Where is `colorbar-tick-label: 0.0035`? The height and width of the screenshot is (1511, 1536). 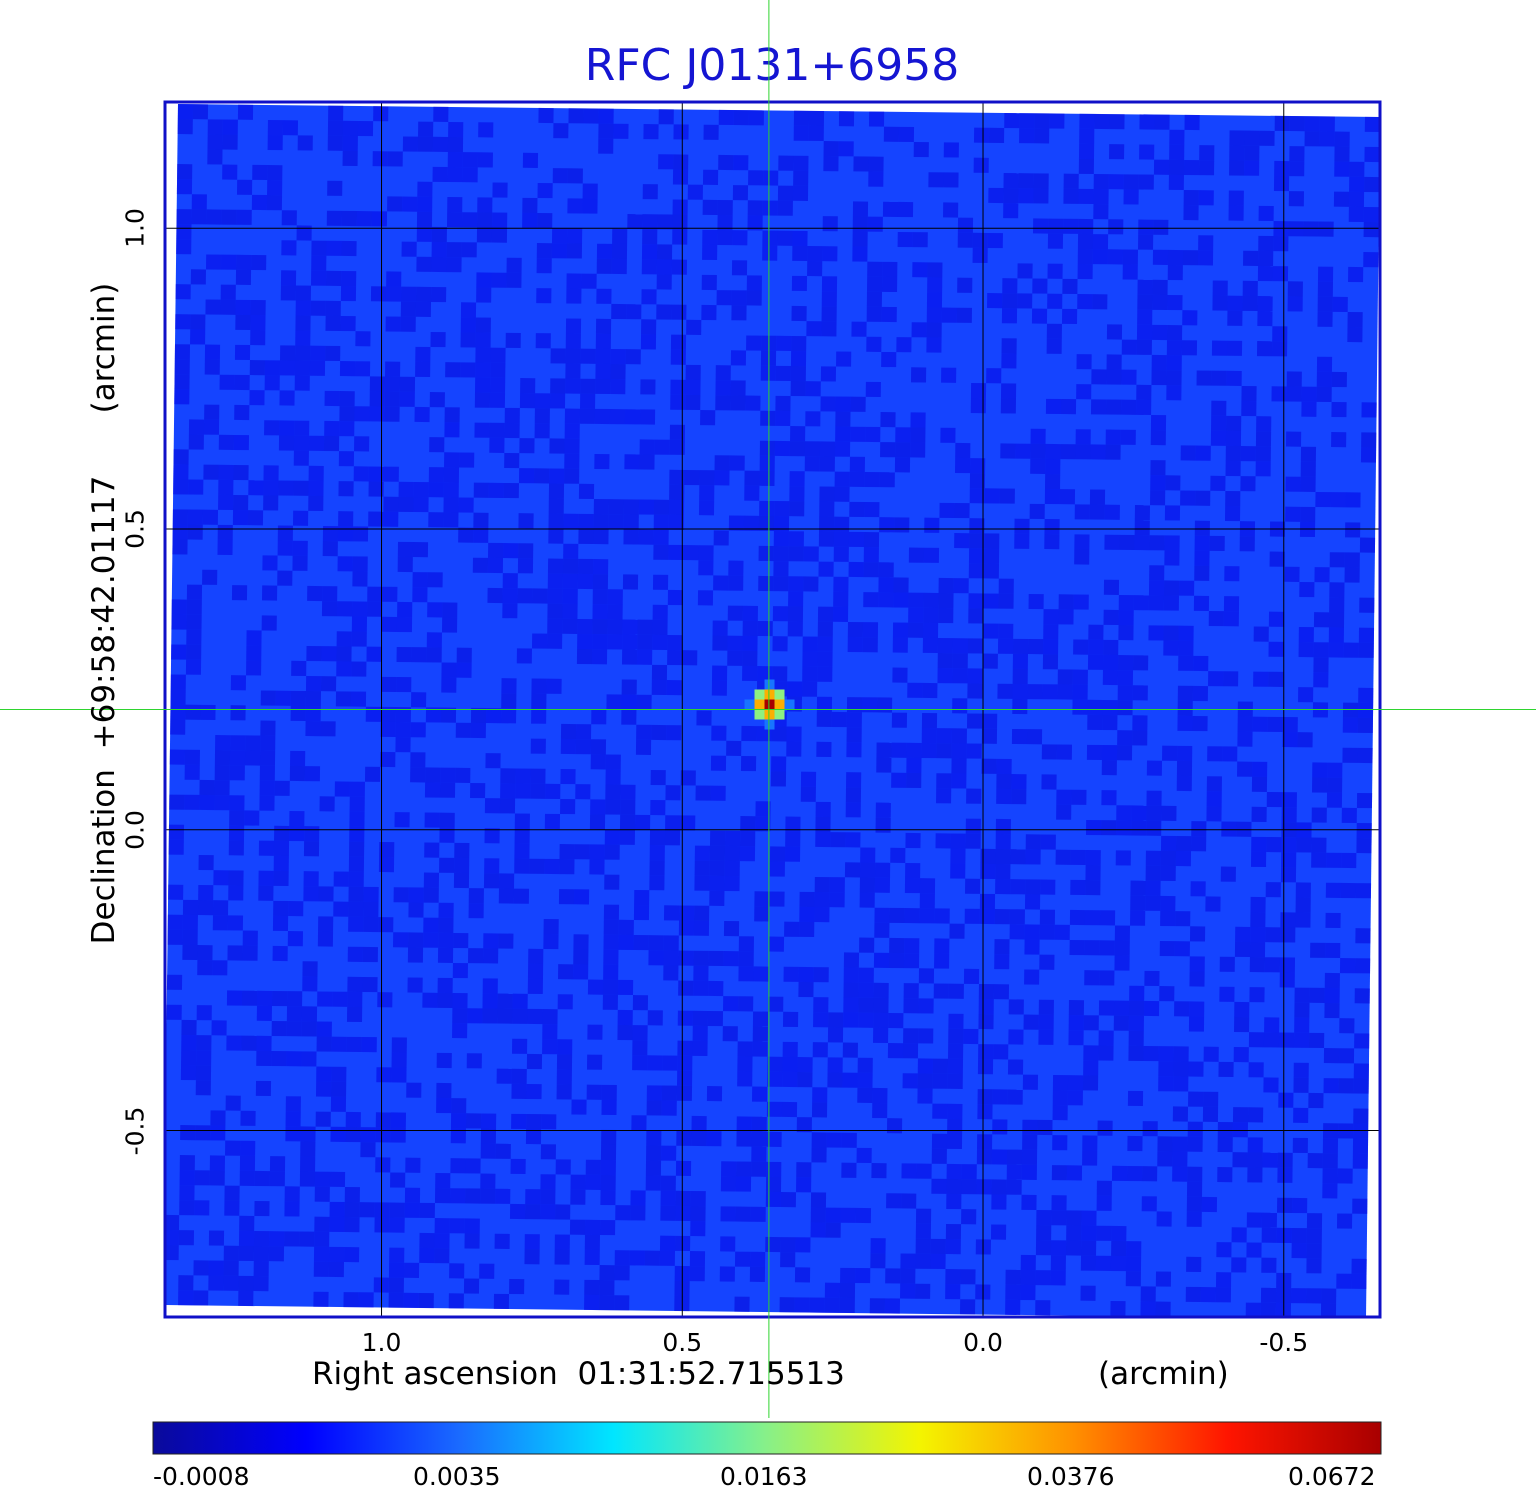
colorbar-tick-label: 0.0035 is located at coordinates (457, 1476).